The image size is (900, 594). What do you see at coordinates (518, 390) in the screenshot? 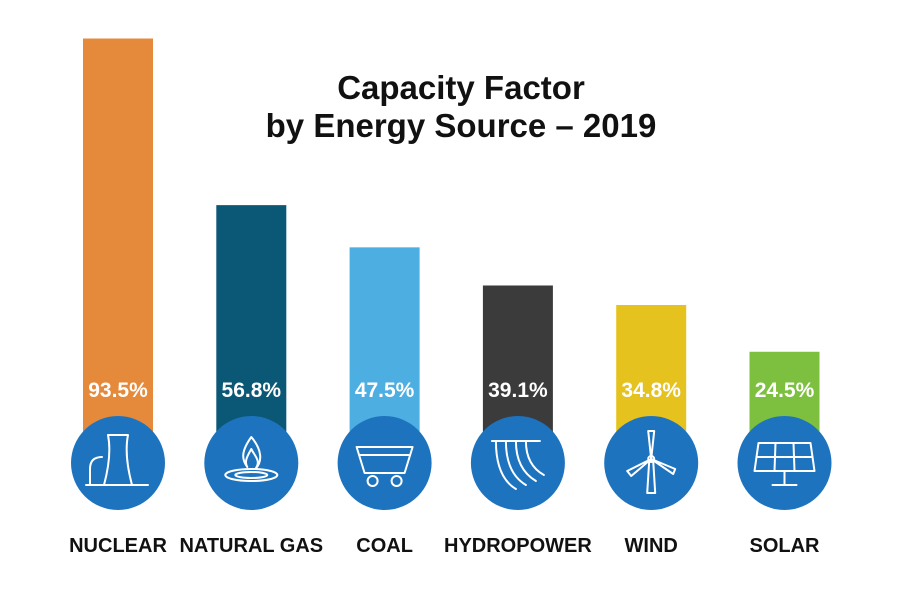
I see `value-label-hydropower: 39.1%` at bounding box center [518, 390].